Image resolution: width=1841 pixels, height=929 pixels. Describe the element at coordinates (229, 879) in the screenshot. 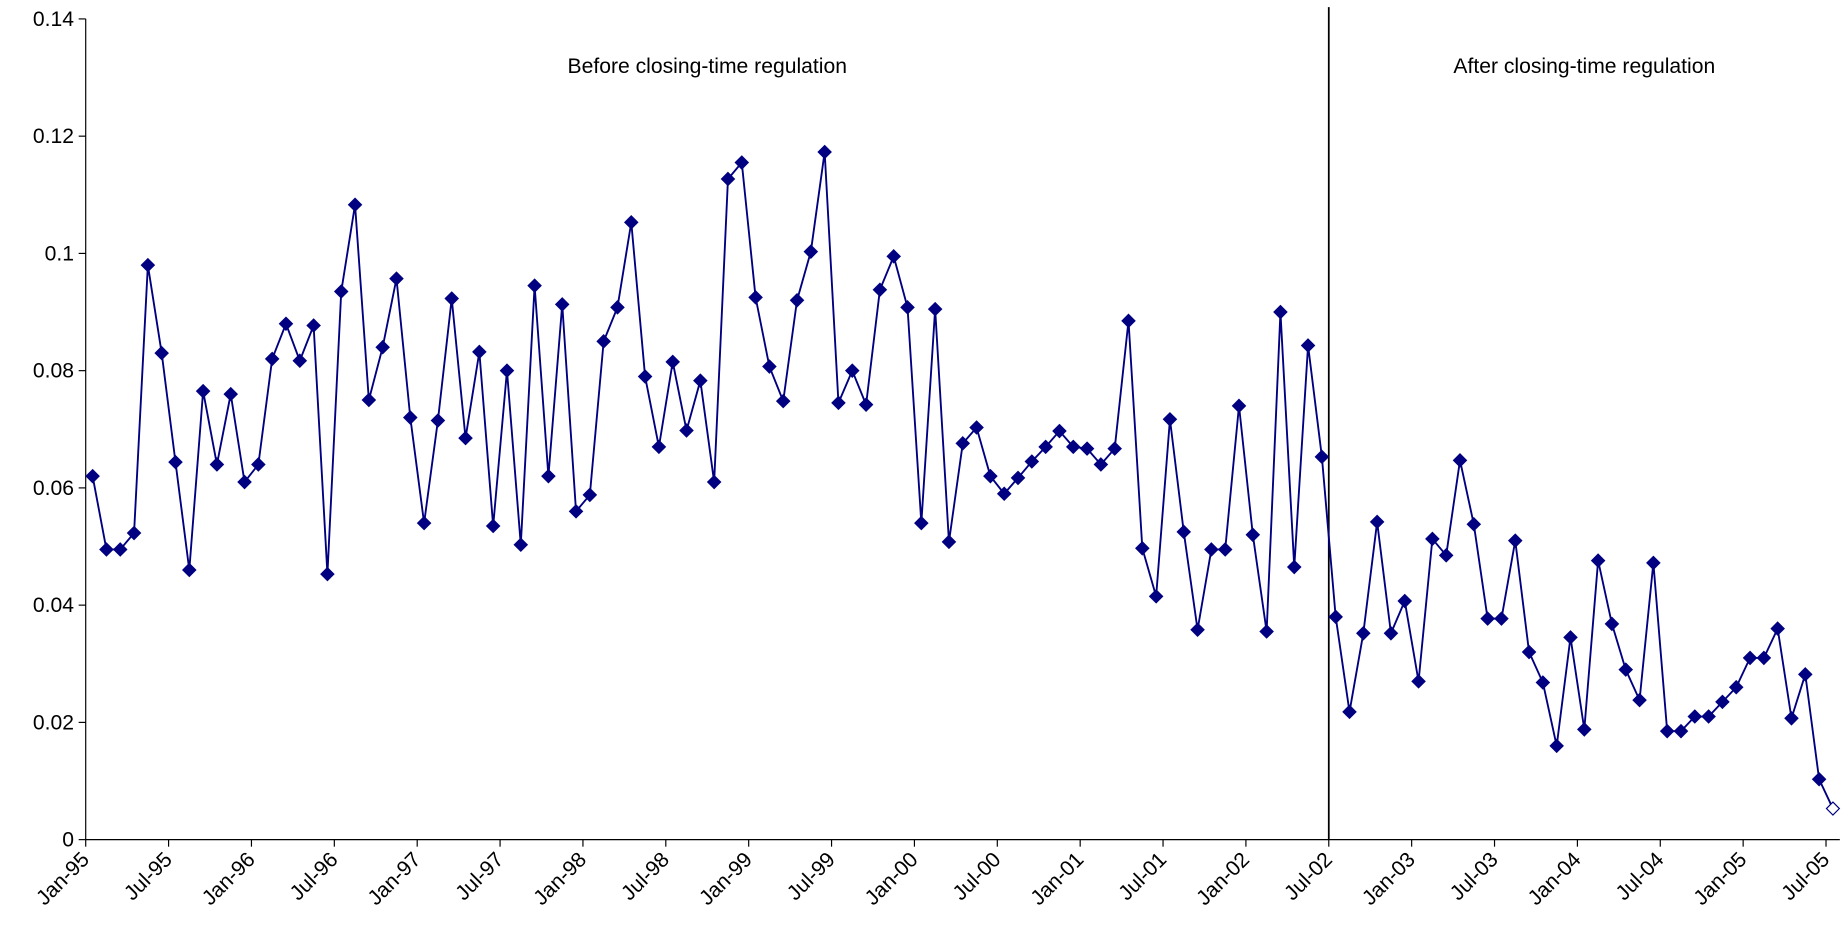

I see `x-tick-label: Jan-96` at that location.